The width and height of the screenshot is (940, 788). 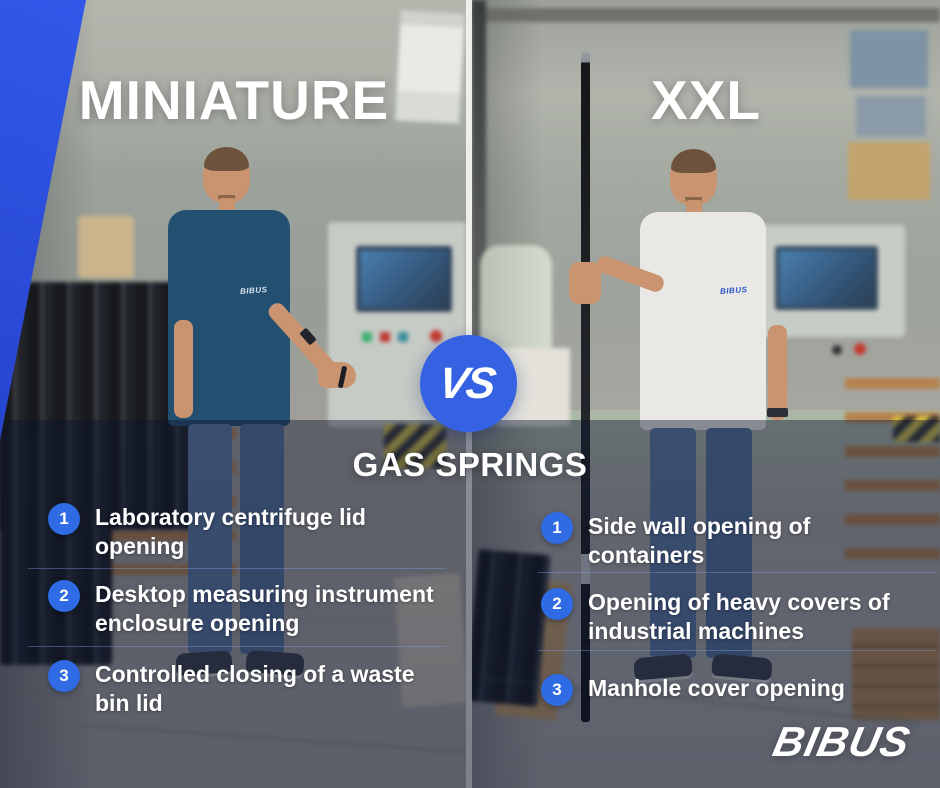 I want to click on subtitle-gas-springs: GAS SPRINGS, so click(x=470, y=464).